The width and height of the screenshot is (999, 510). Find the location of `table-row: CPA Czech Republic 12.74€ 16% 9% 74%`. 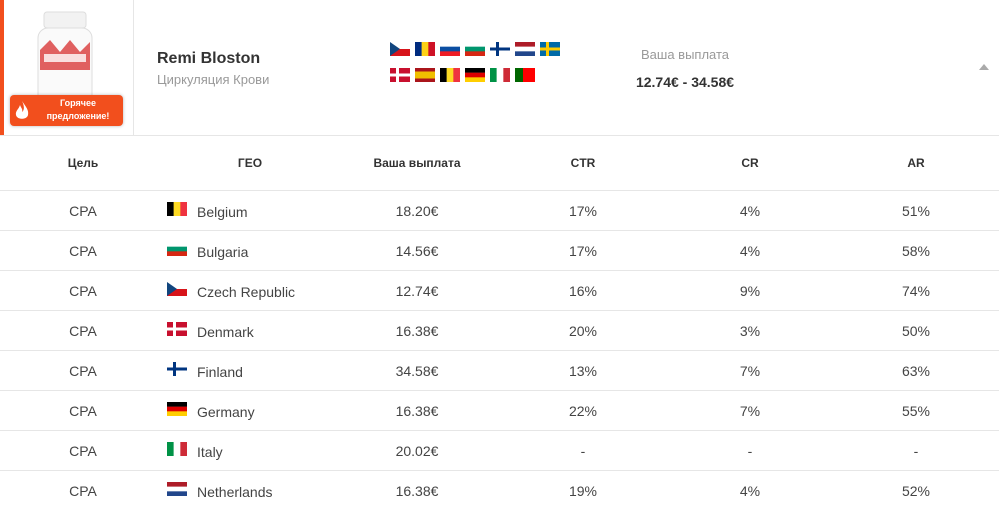

table-row: CPA Czech Republic 12.74€ 16% 9% 74% is located at coordinates (499, 290).